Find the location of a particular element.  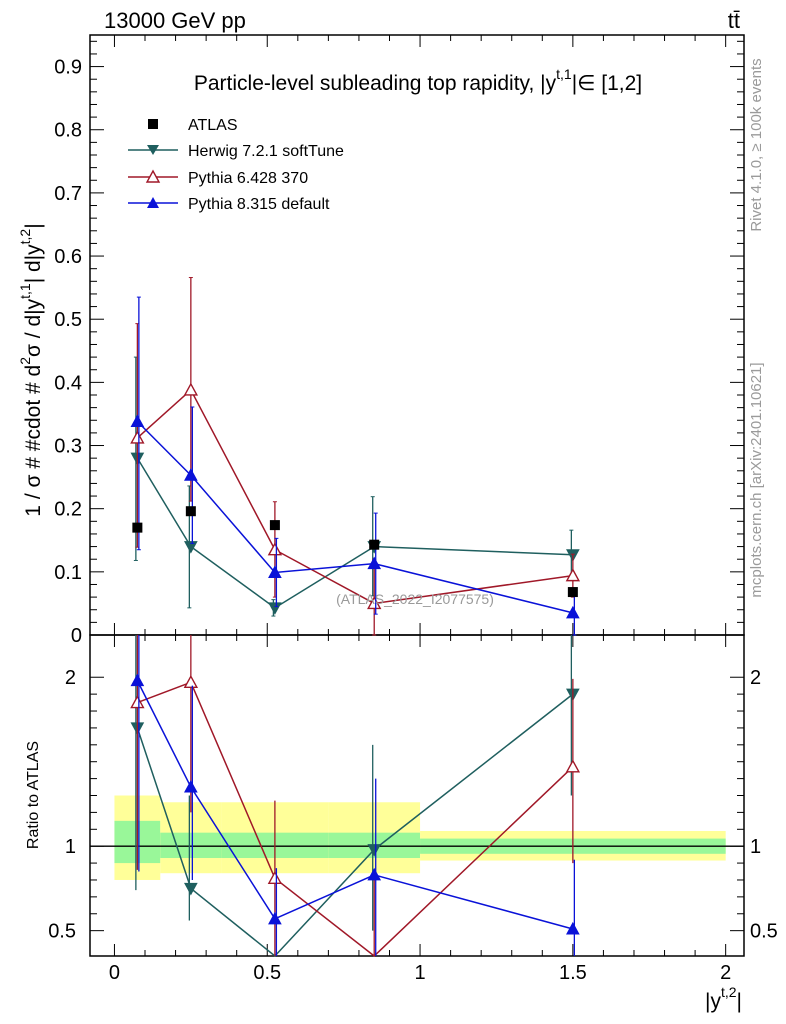

ratio-tick-label-2: 2 is located at coordinates (70, 678).